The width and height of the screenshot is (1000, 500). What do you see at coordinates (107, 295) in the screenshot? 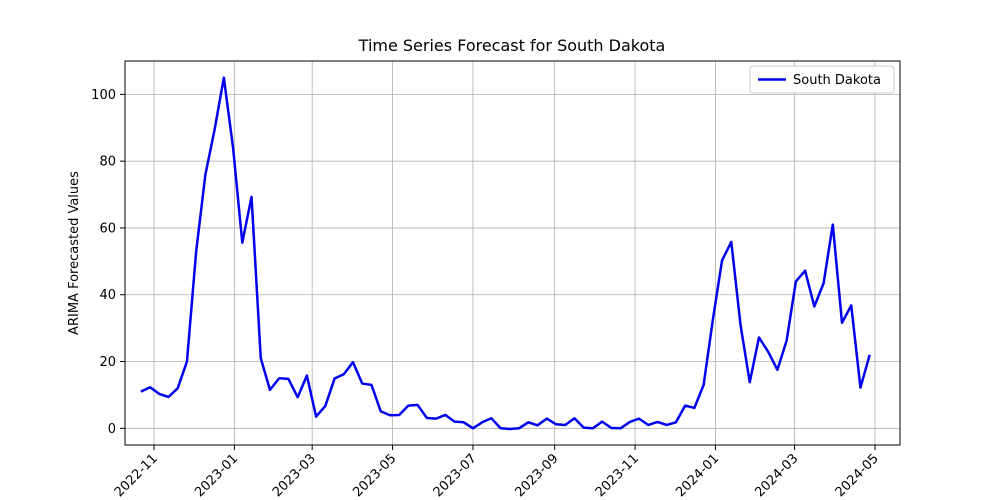
I see `y-tick-label: 40` at bounding box center [107, 295].